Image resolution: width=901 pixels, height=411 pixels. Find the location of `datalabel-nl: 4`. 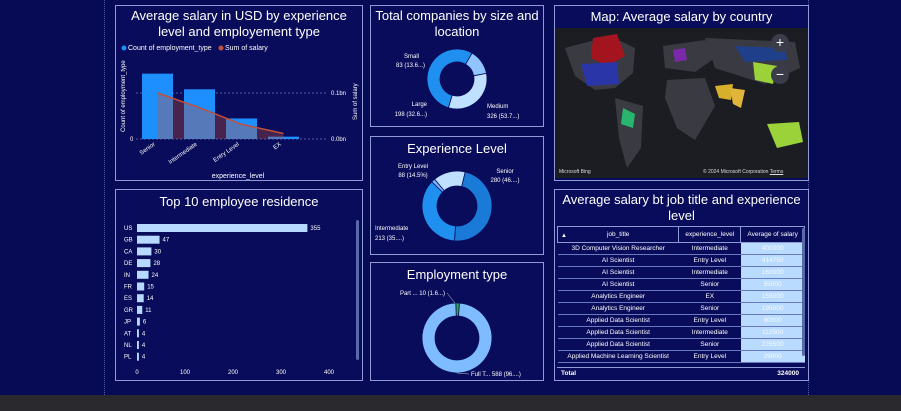

datalabel-nl: 4 is located at coordinates (144, 346).